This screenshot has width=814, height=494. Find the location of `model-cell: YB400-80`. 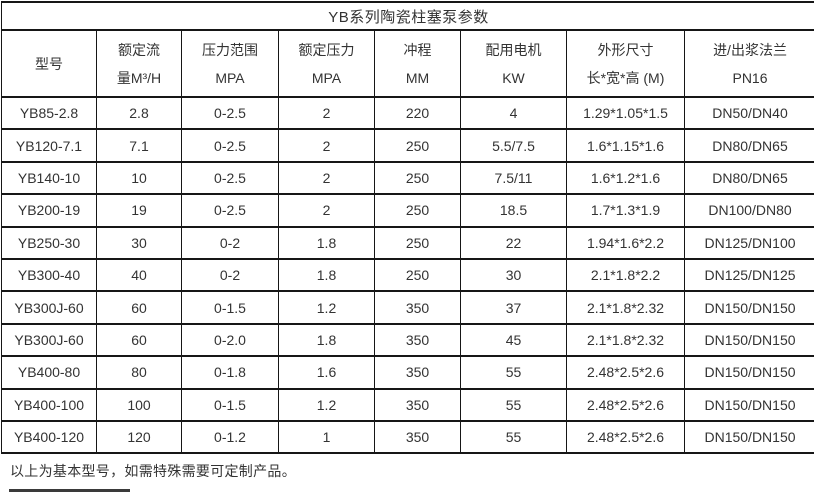

model-cell: YB400-80 is located at coordinates (49, 372).